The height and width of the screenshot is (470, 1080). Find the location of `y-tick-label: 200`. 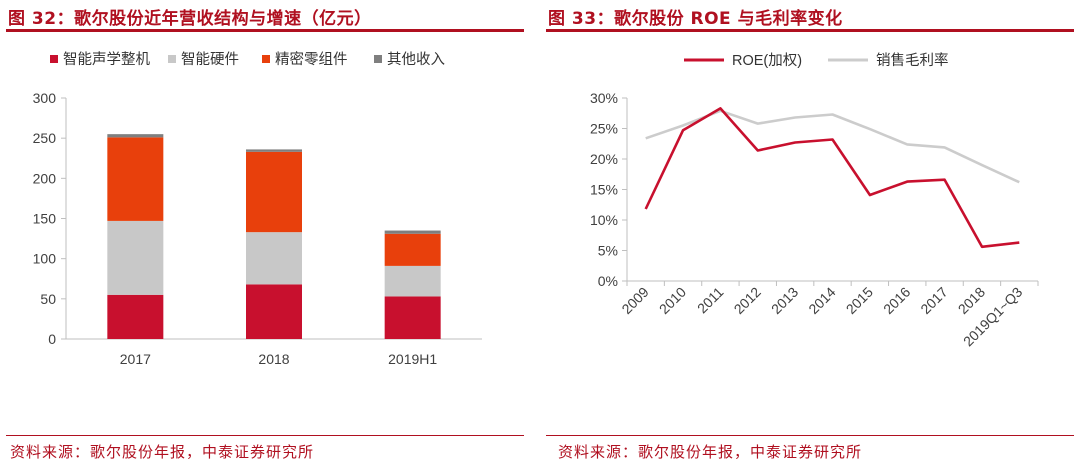

y-tick-label: 200 is located at coordinates (45, 178).